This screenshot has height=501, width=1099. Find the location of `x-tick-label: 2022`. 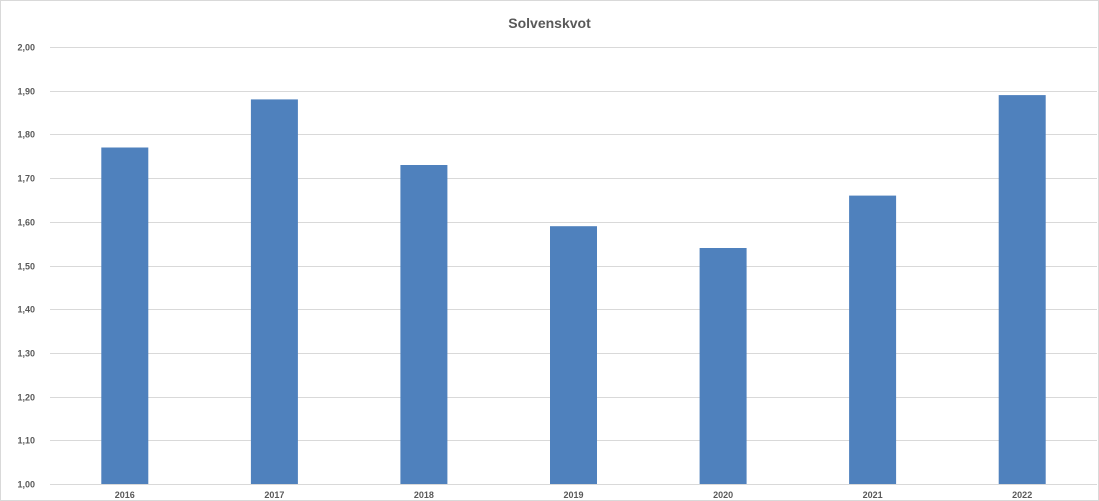

x-tick-label: 2022 is located at coordinates (1022, 495).